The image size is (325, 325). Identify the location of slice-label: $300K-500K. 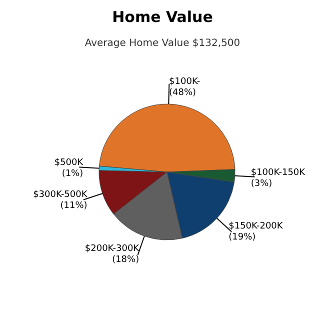
(60, 195).